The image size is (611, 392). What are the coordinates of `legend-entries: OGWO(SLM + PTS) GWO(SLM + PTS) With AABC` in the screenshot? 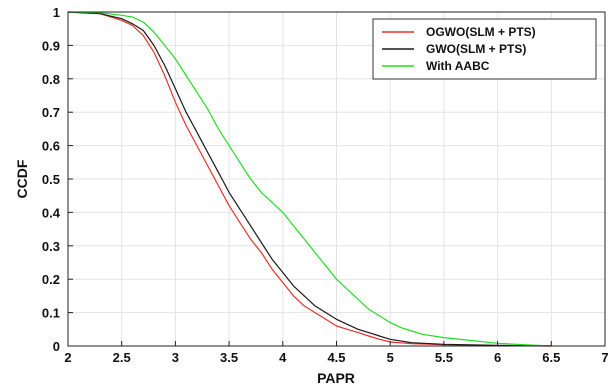 It's located at (459, 49).